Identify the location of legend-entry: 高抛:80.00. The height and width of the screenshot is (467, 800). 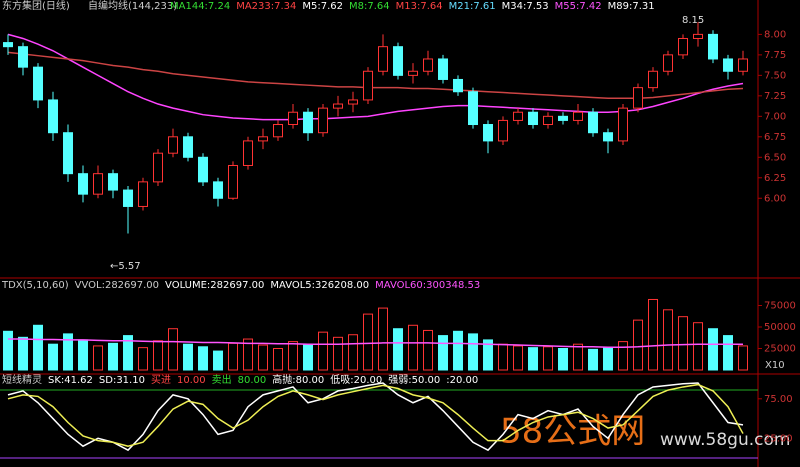
(298, 379).